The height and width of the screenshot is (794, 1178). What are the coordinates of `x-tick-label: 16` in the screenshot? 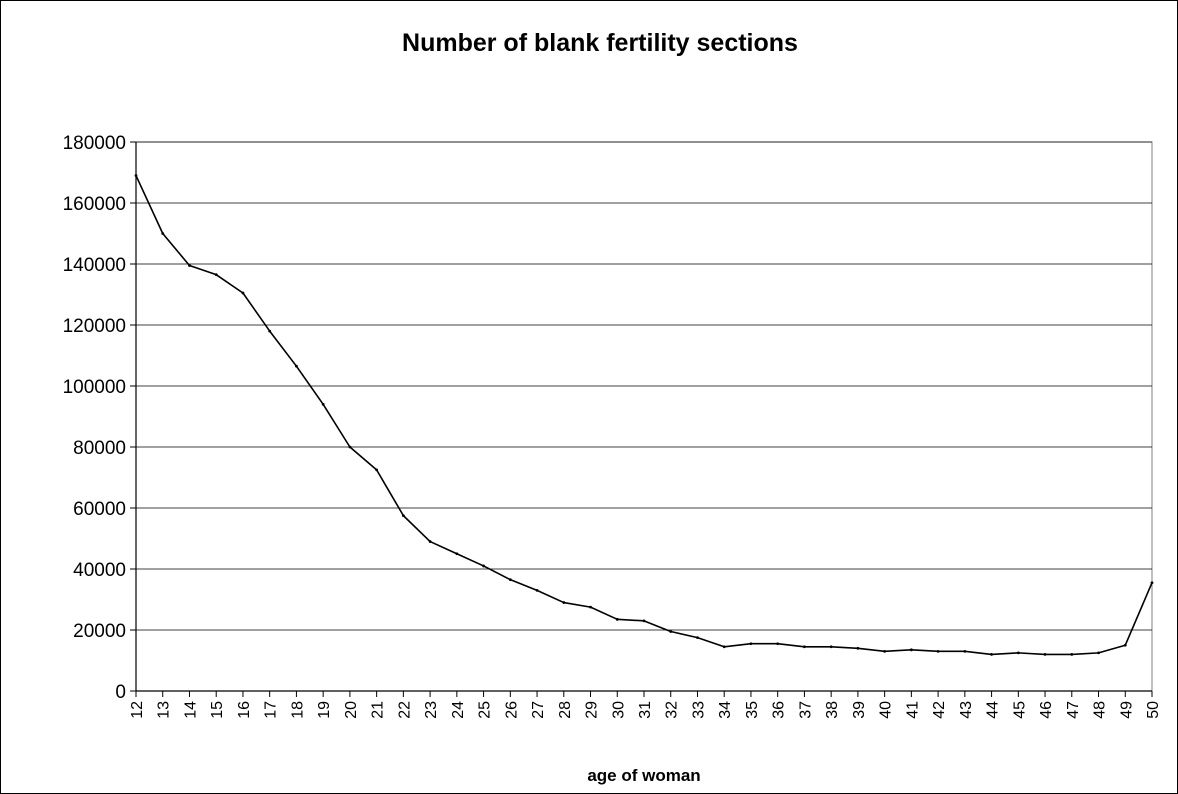 It's located at (244, 710).